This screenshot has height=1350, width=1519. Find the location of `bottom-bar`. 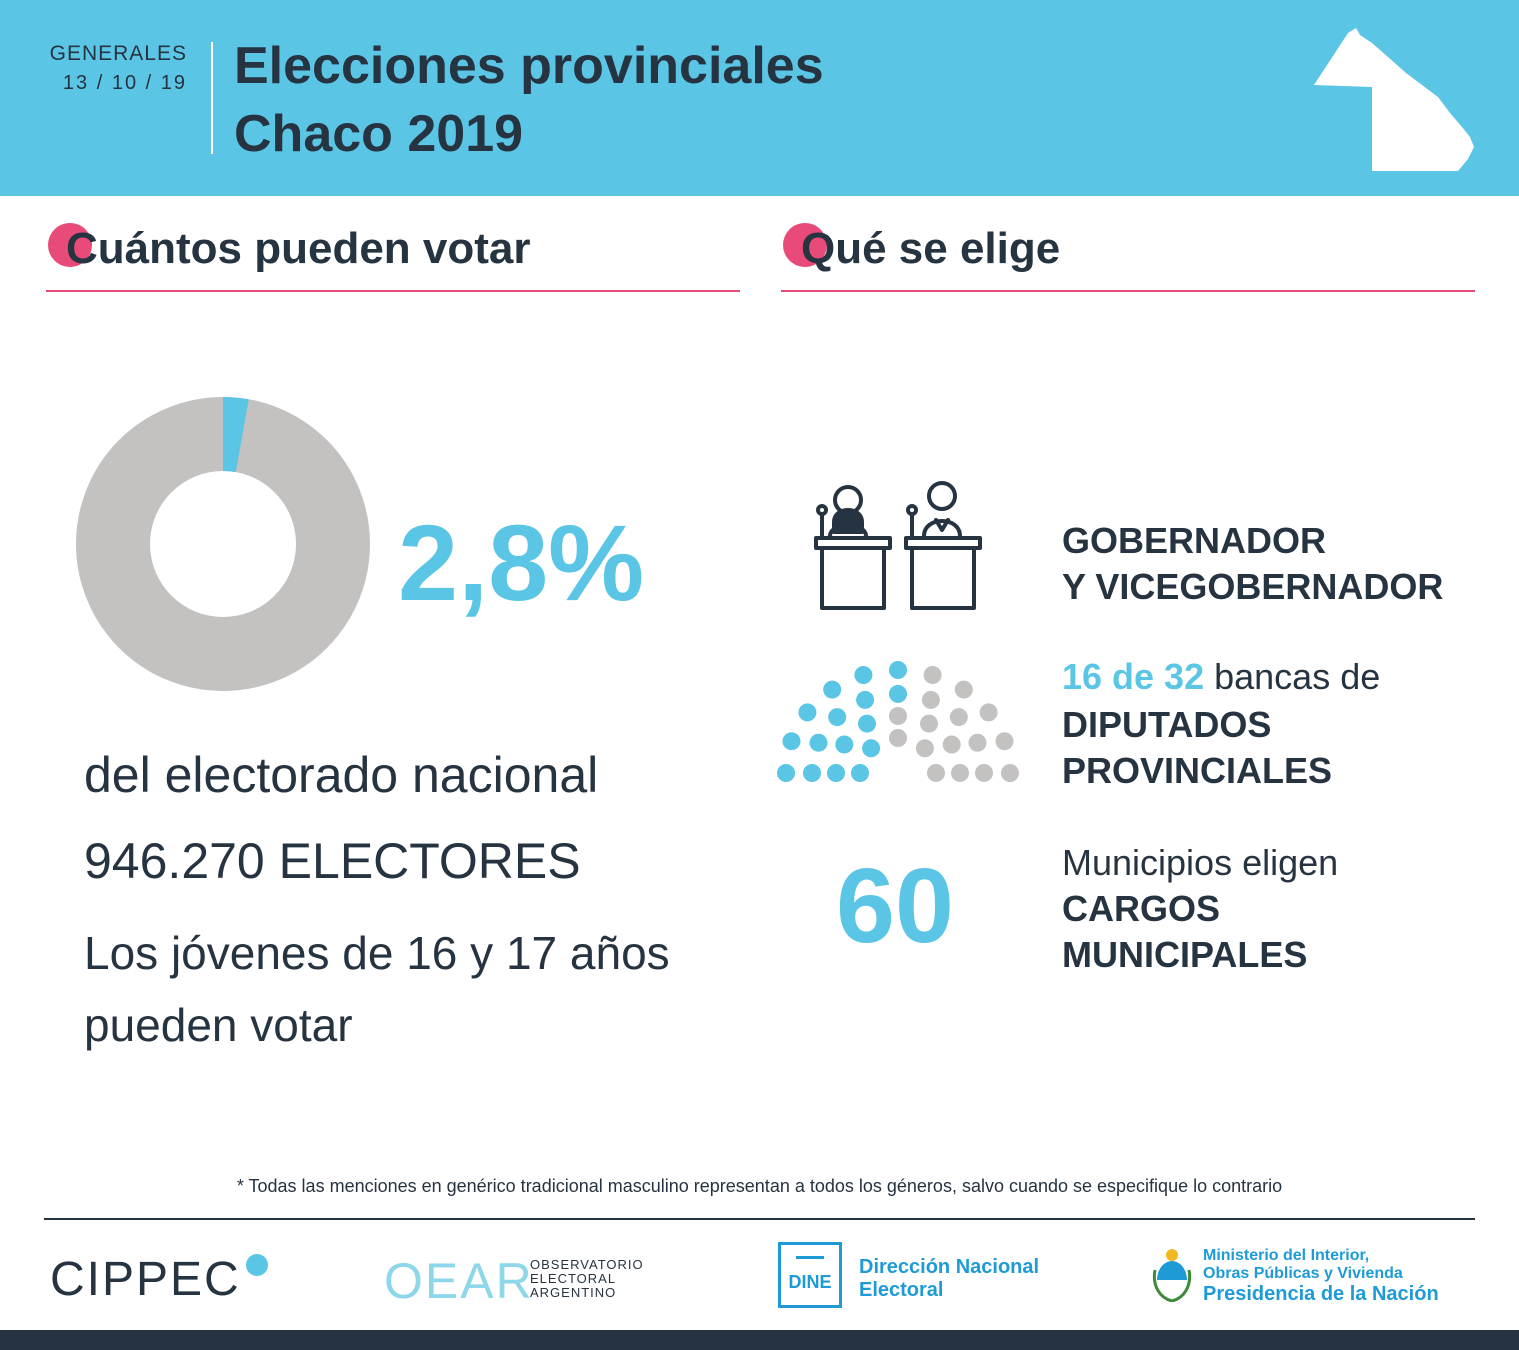

bottom-bar is located at coordinates (759, 1340).